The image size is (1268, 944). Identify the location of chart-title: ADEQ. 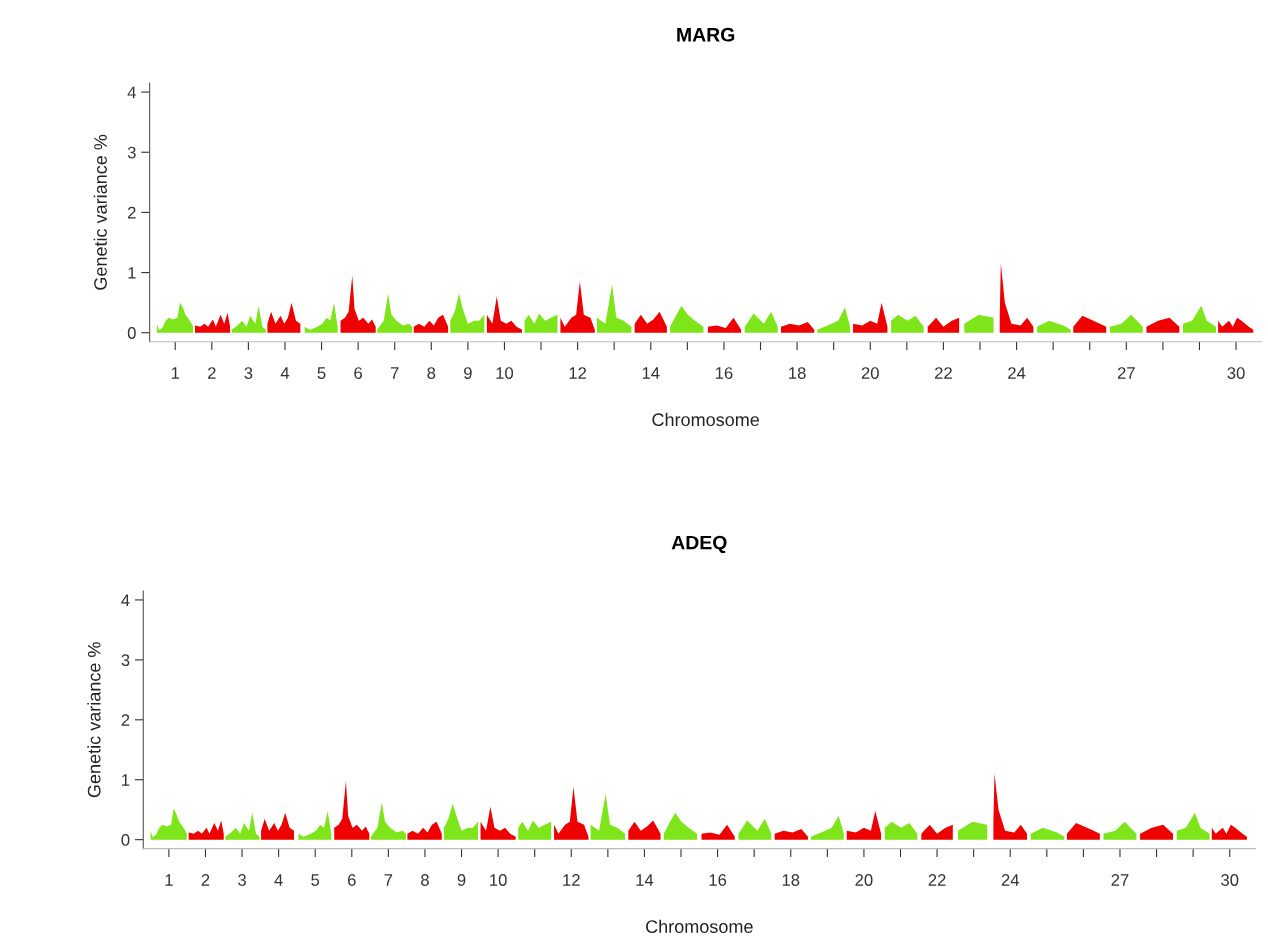
(699, 544).